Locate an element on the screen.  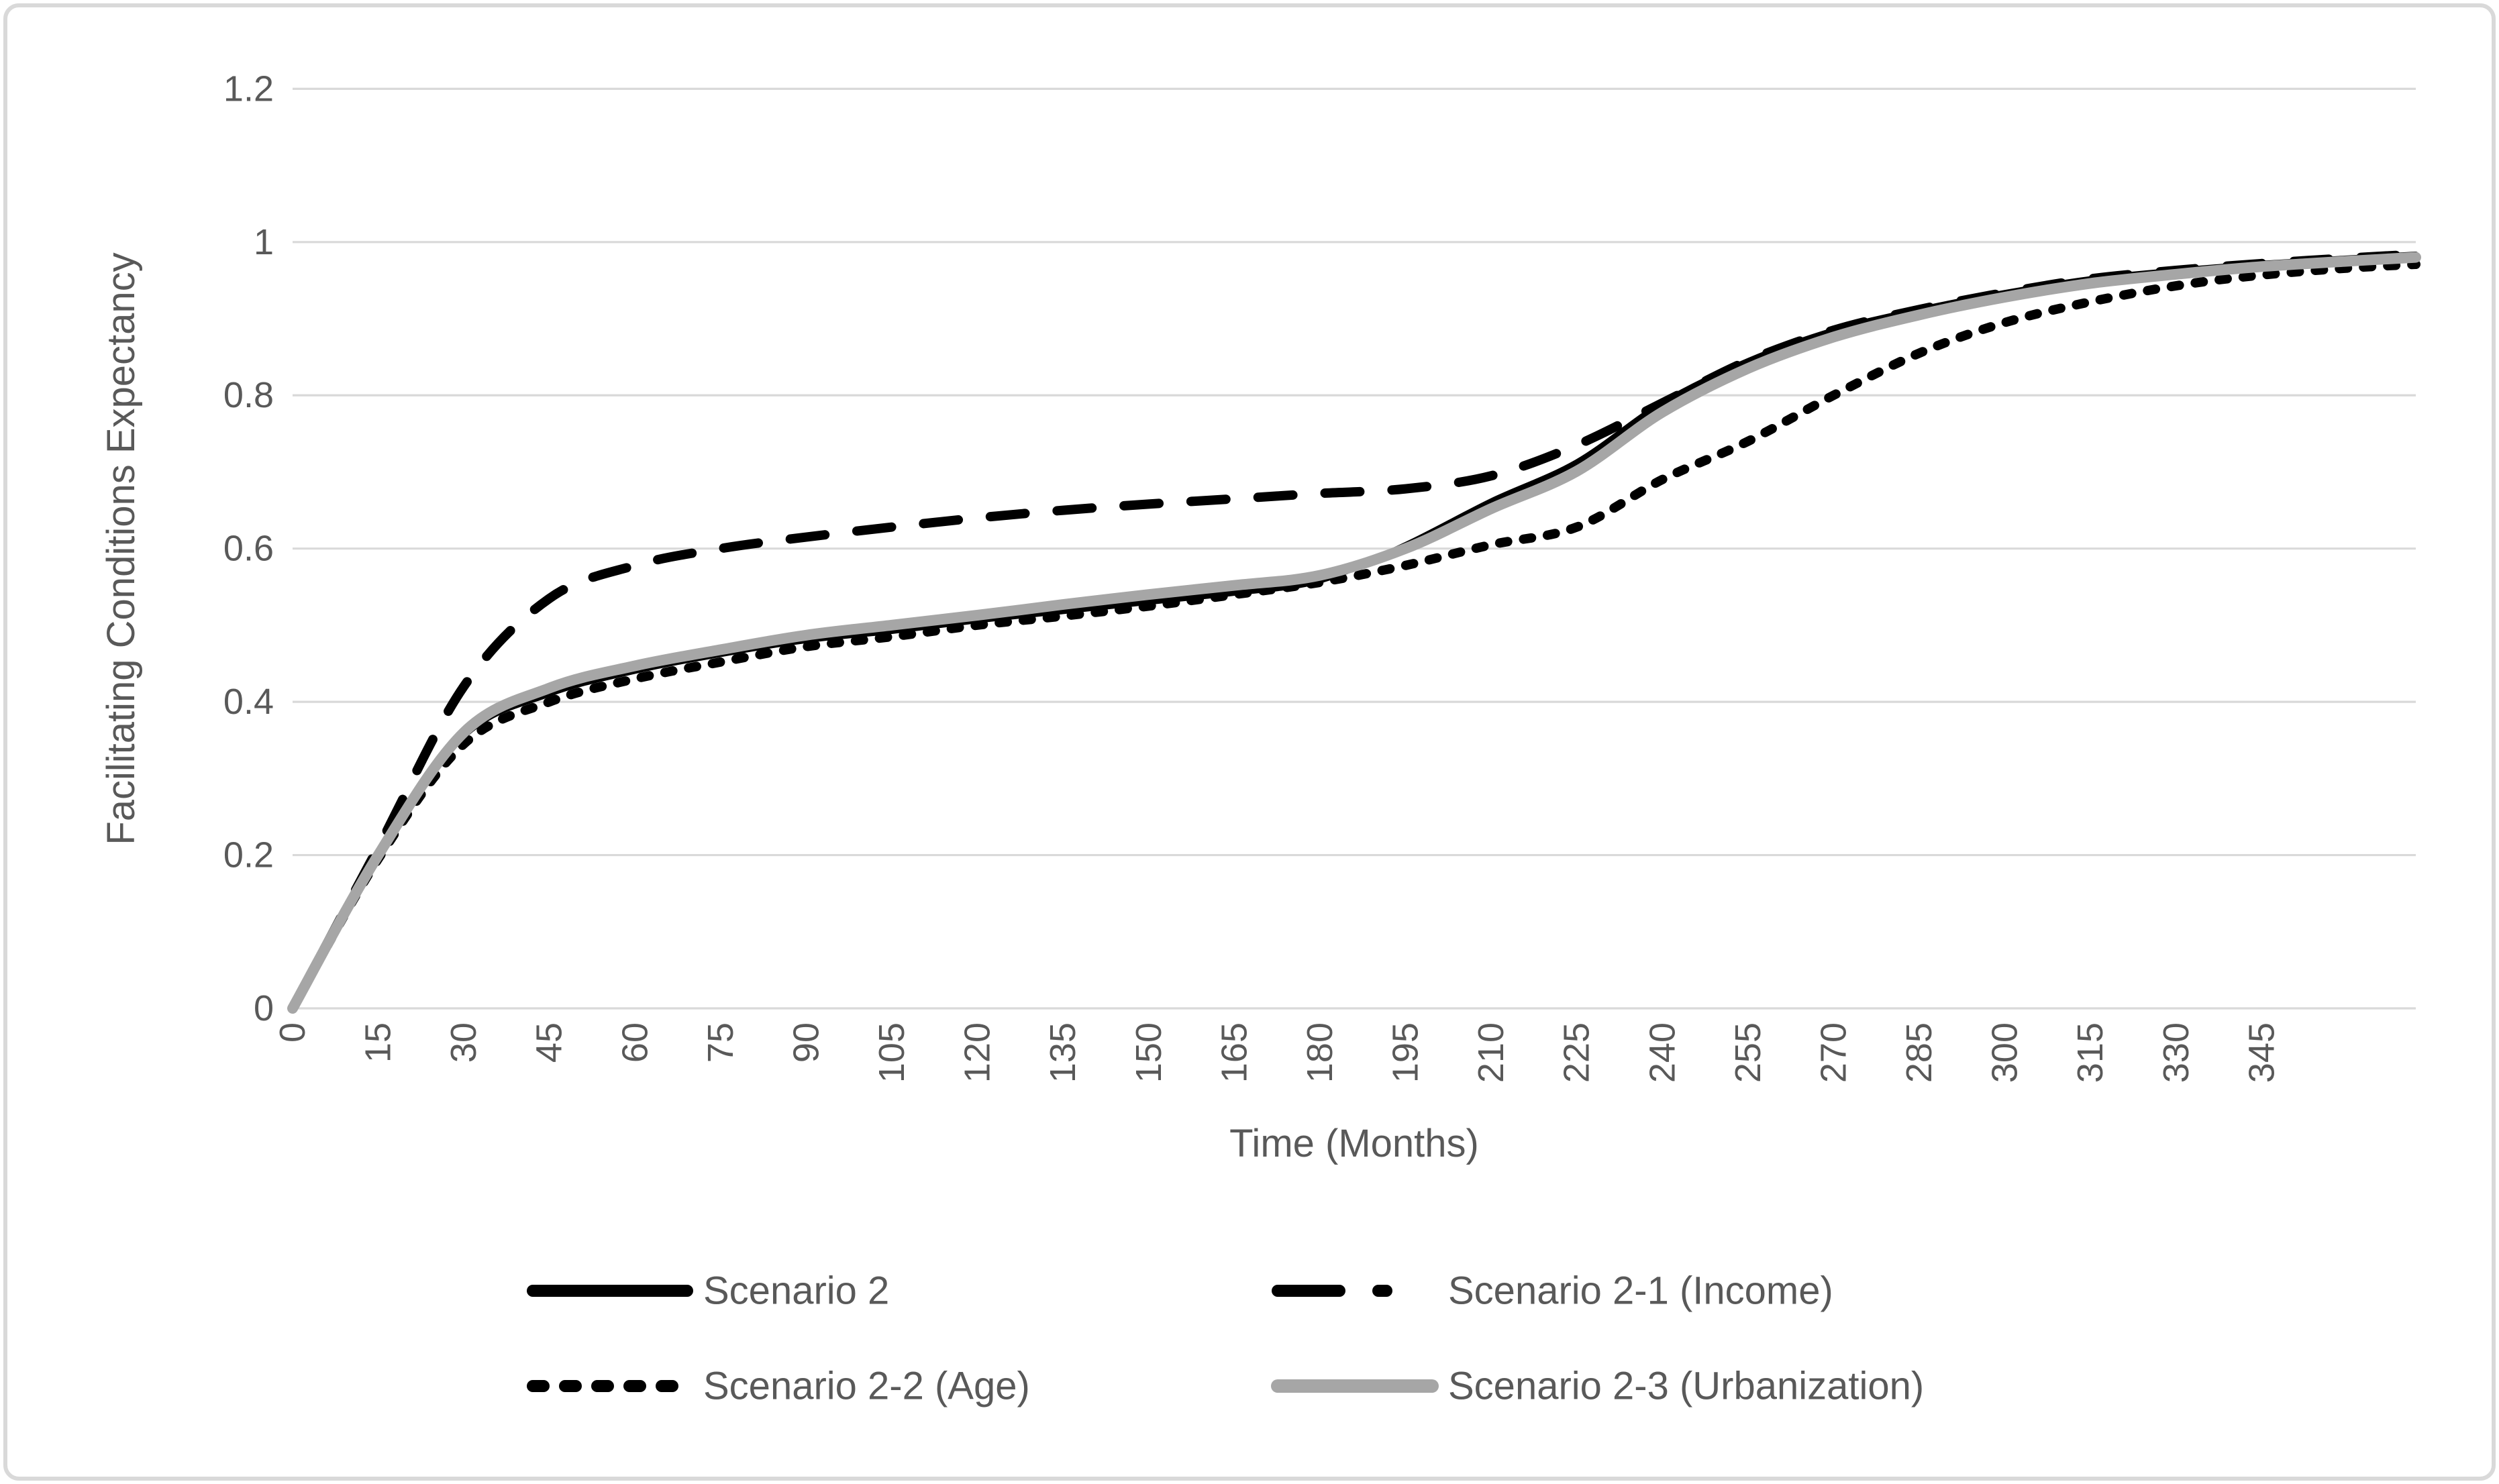
x-tick-label: 195 is located at coordinates (1406, 1052).